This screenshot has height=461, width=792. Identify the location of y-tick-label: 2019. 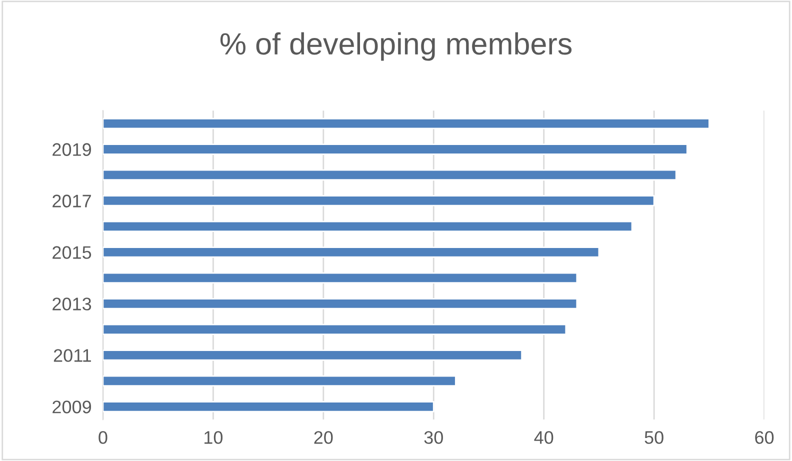
(71, 149).